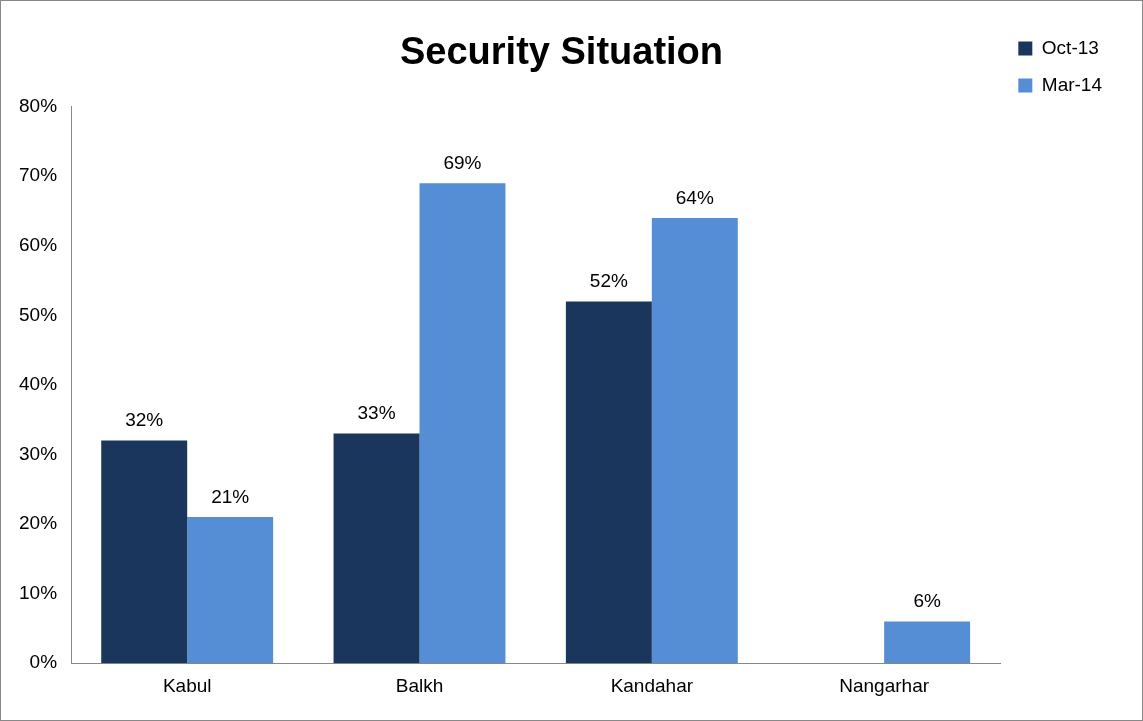 The height and width of the screenshot is (721, 1143). What do you see at coordinates (927, 601) in the screenshot?
I see `data-label: 6%` at bounding box center [927, 601].